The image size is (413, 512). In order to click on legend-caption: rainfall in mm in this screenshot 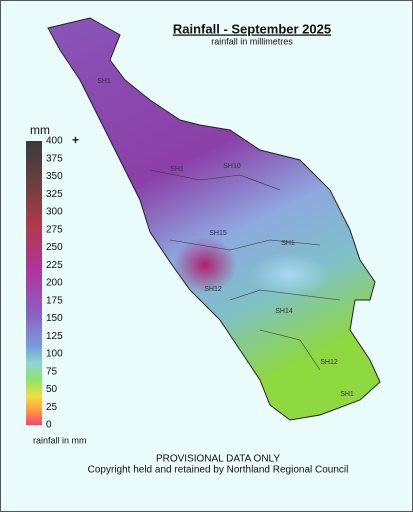, I will do `click(60, 440)`.